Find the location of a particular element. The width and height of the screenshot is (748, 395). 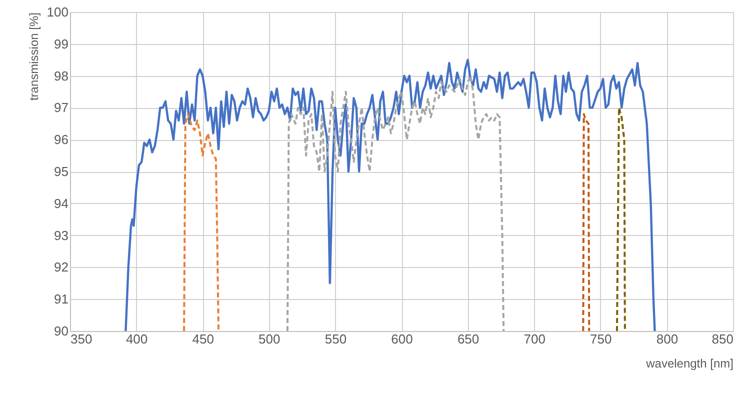

x-tick-label: 650 is located at coordinates (468, 339).